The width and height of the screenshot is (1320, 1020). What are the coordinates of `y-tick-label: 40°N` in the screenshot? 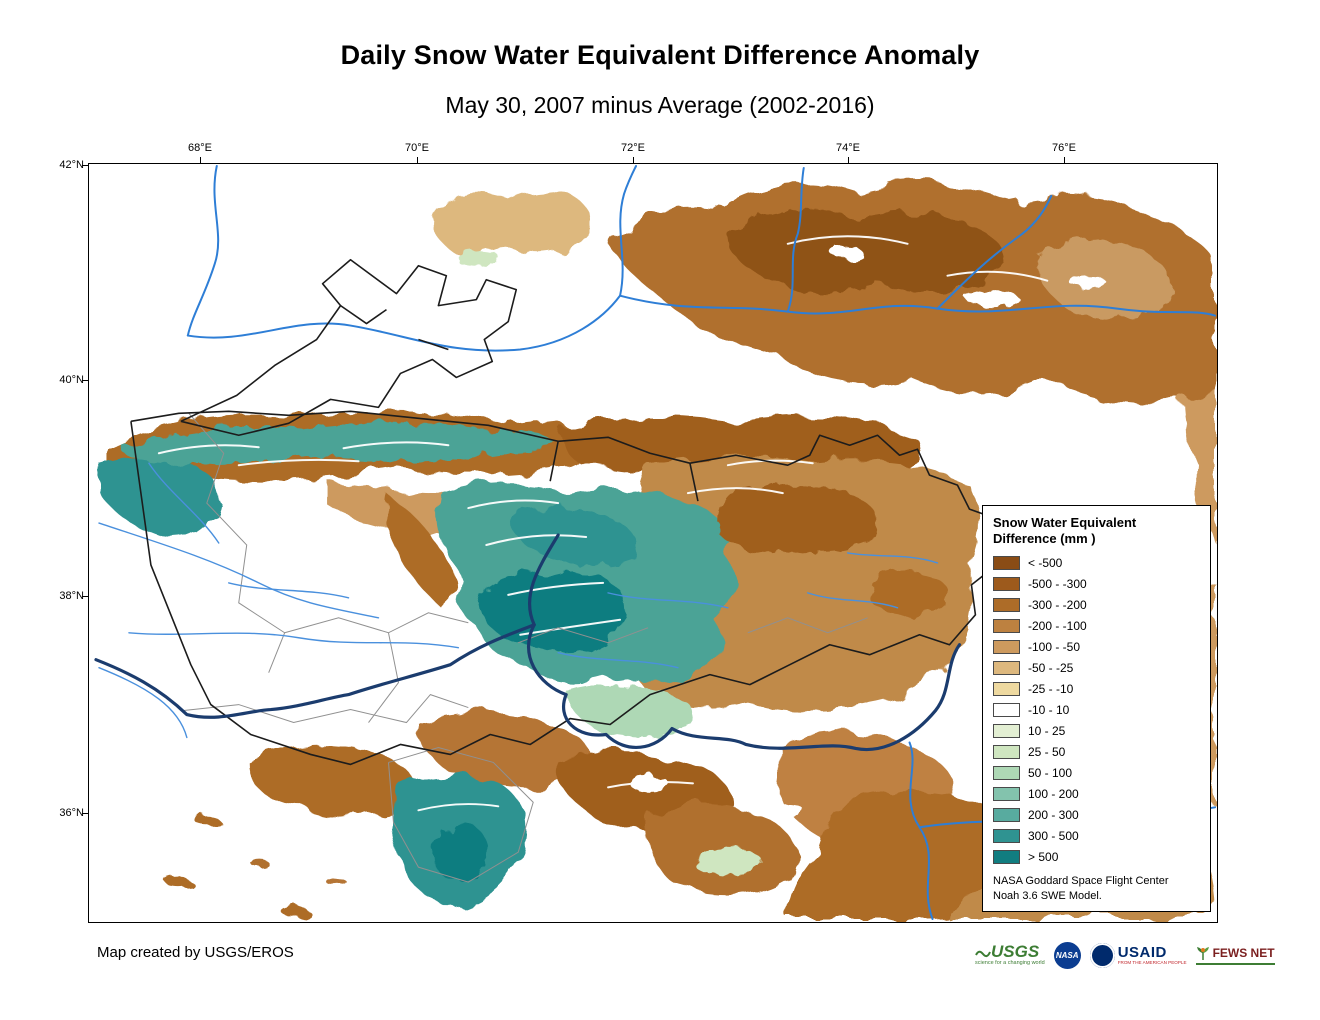 It's located at (71, 380).